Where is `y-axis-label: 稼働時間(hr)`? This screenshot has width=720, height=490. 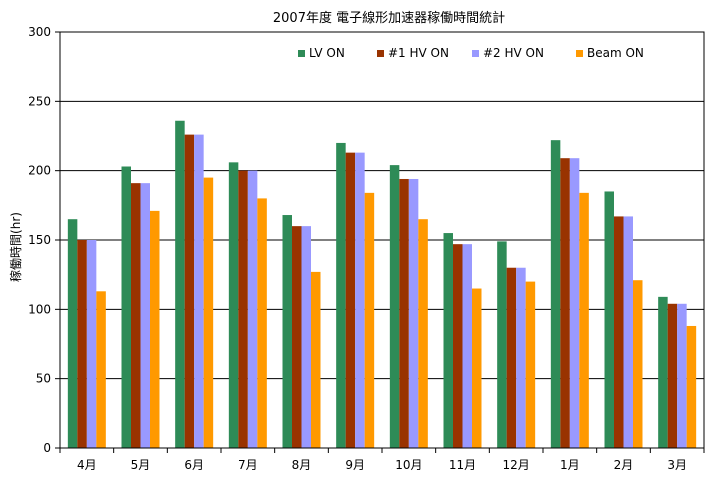
y-axis-label: 稼働時間(hr) is located at coordinates (15, 247).